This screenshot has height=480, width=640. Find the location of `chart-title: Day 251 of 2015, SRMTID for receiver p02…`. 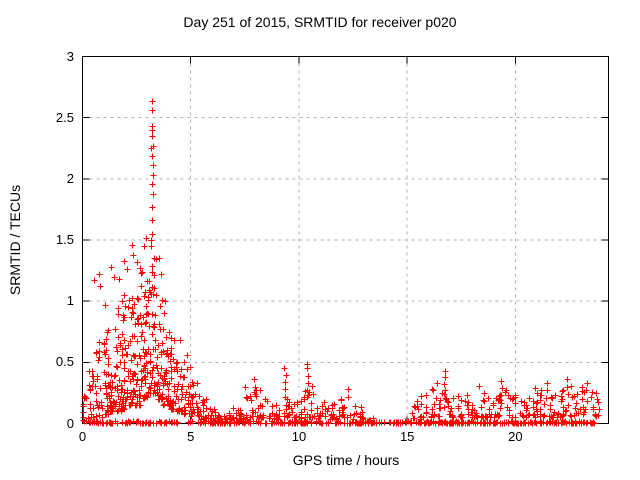

chart-title: Day 251 of 2015, SRMTID for receiver p02… is located at coordinates (320, 22).